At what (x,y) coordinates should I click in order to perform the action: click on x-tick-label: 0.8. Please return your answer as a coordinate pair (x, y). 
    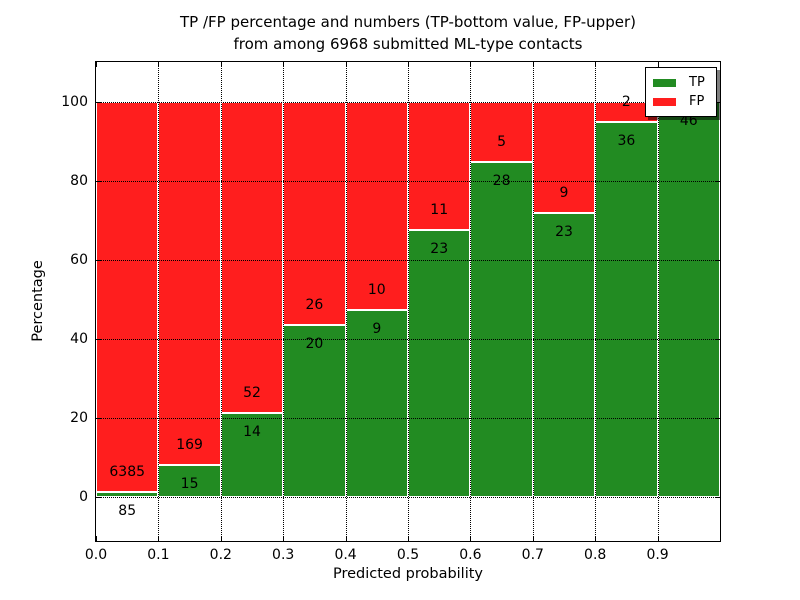
    Looking at the image, I should click on (595, 555).